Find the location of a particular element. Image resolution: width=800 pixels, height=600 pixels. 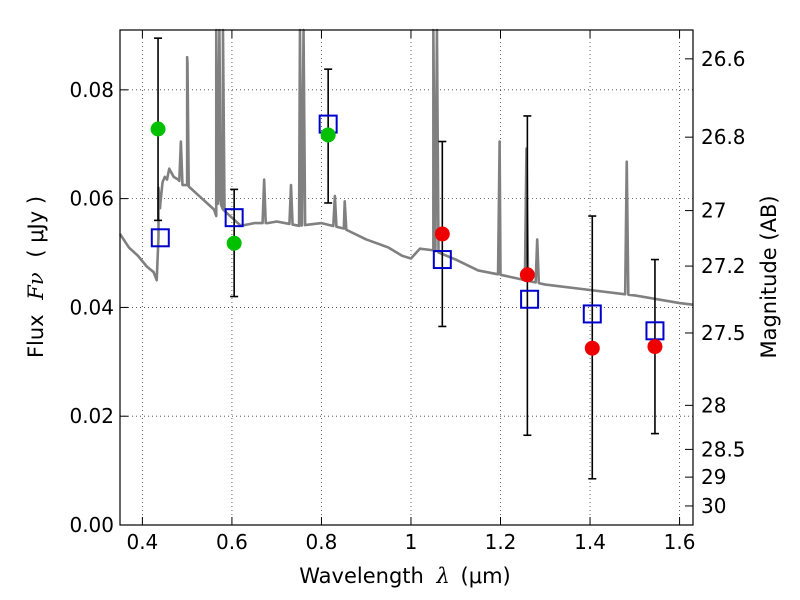

y-axis-label: Flux Fν ( μJy ) is located at coordinates (36, 277).